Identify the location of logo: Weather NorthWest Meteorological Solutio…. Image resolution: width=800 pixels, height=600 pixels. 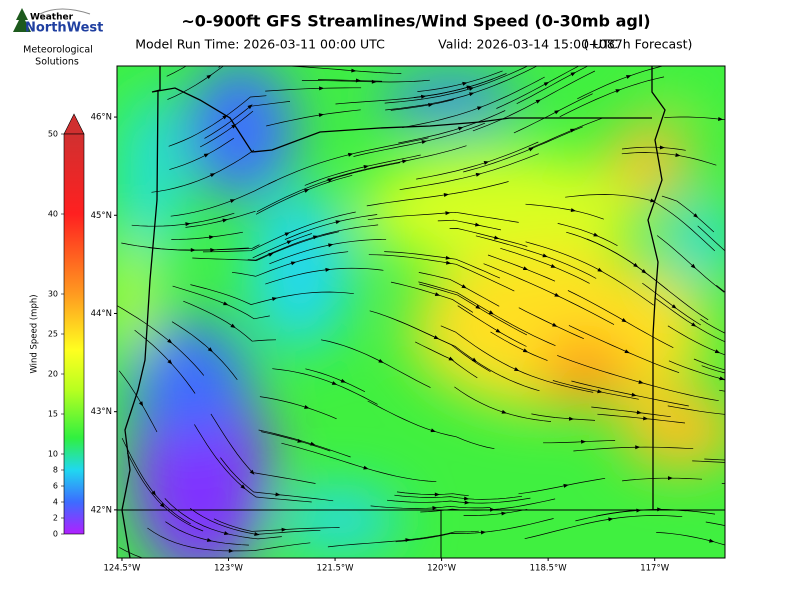
(58, 38).